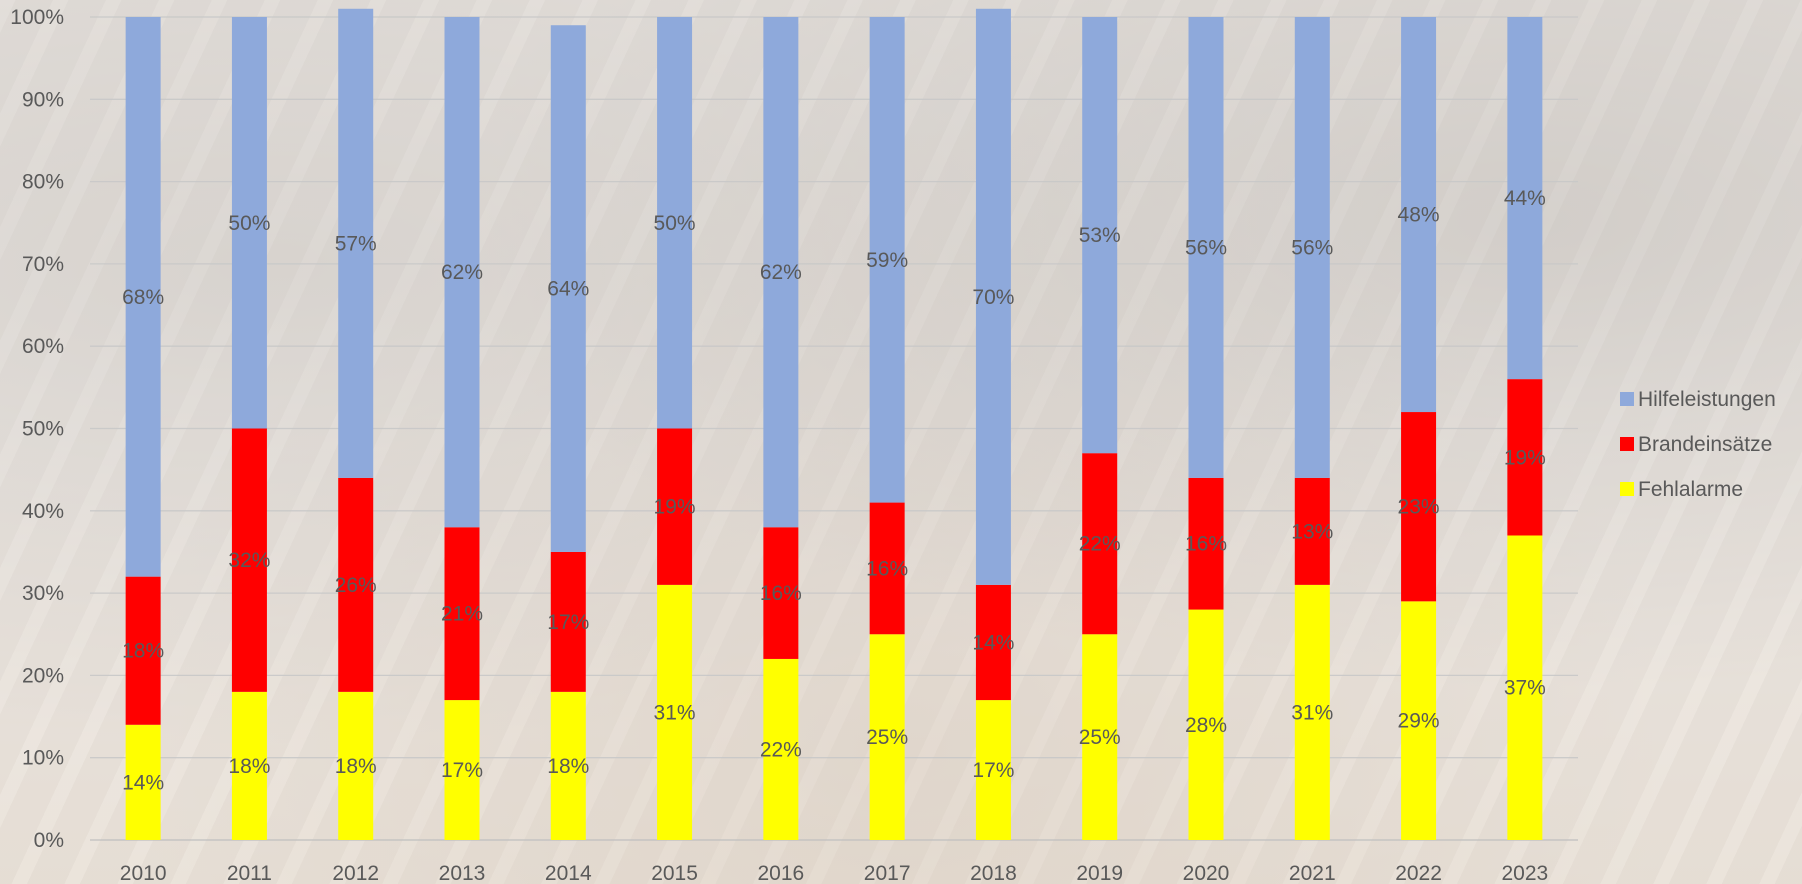 Image resolution: width=1802 pixels, height=884 pixels. I want to click on x-tick-label: 2010, so click(143, 873).